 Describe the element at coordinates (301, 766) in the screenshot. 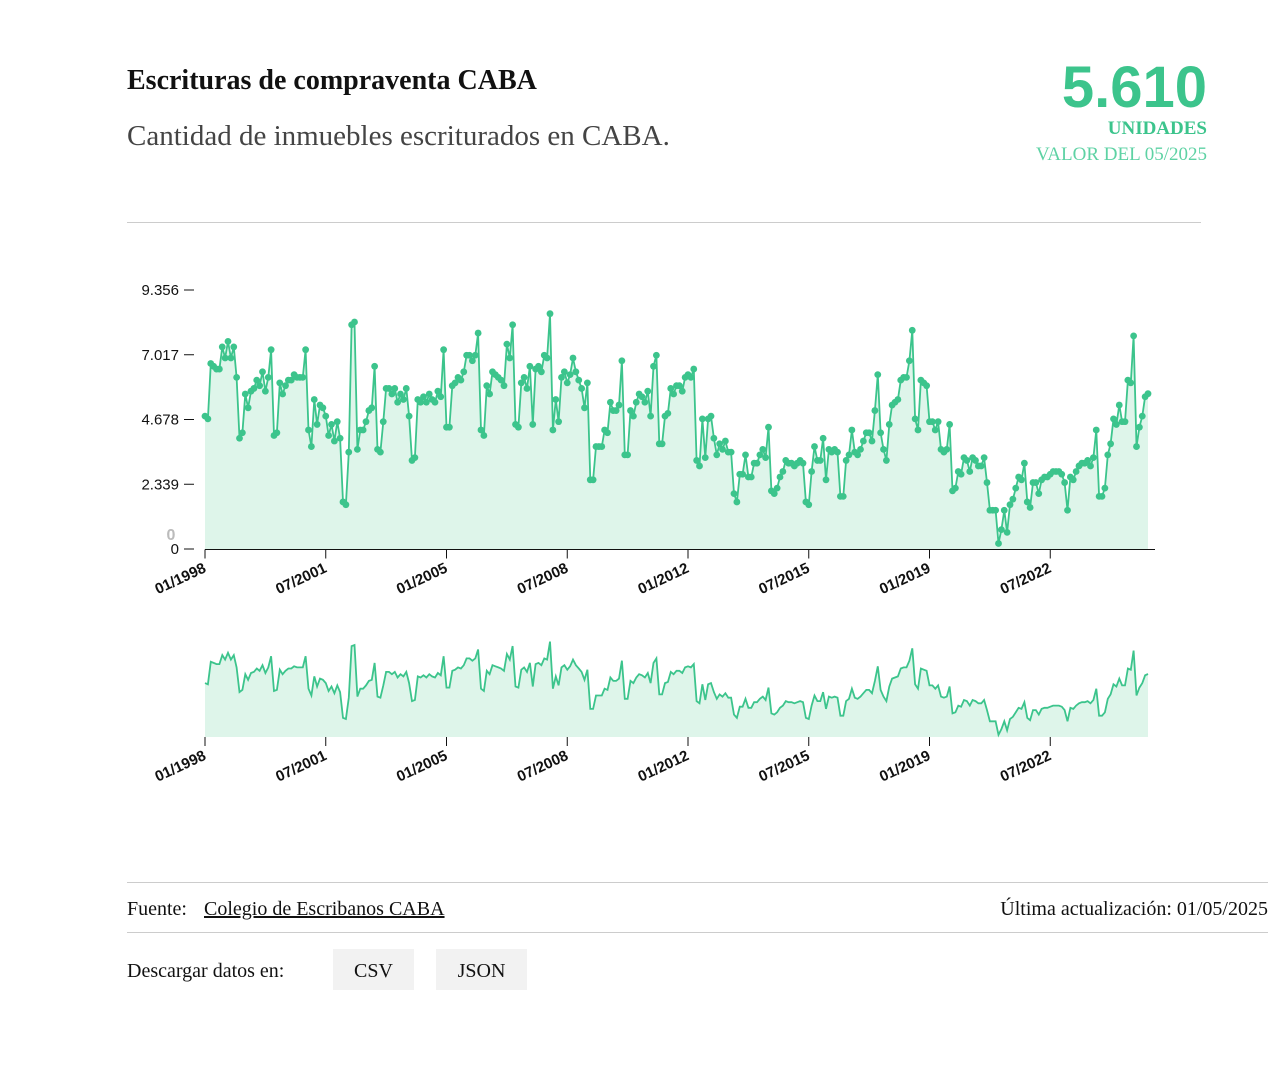

I see `mini-x-tick-label: 07/2001` at that location.